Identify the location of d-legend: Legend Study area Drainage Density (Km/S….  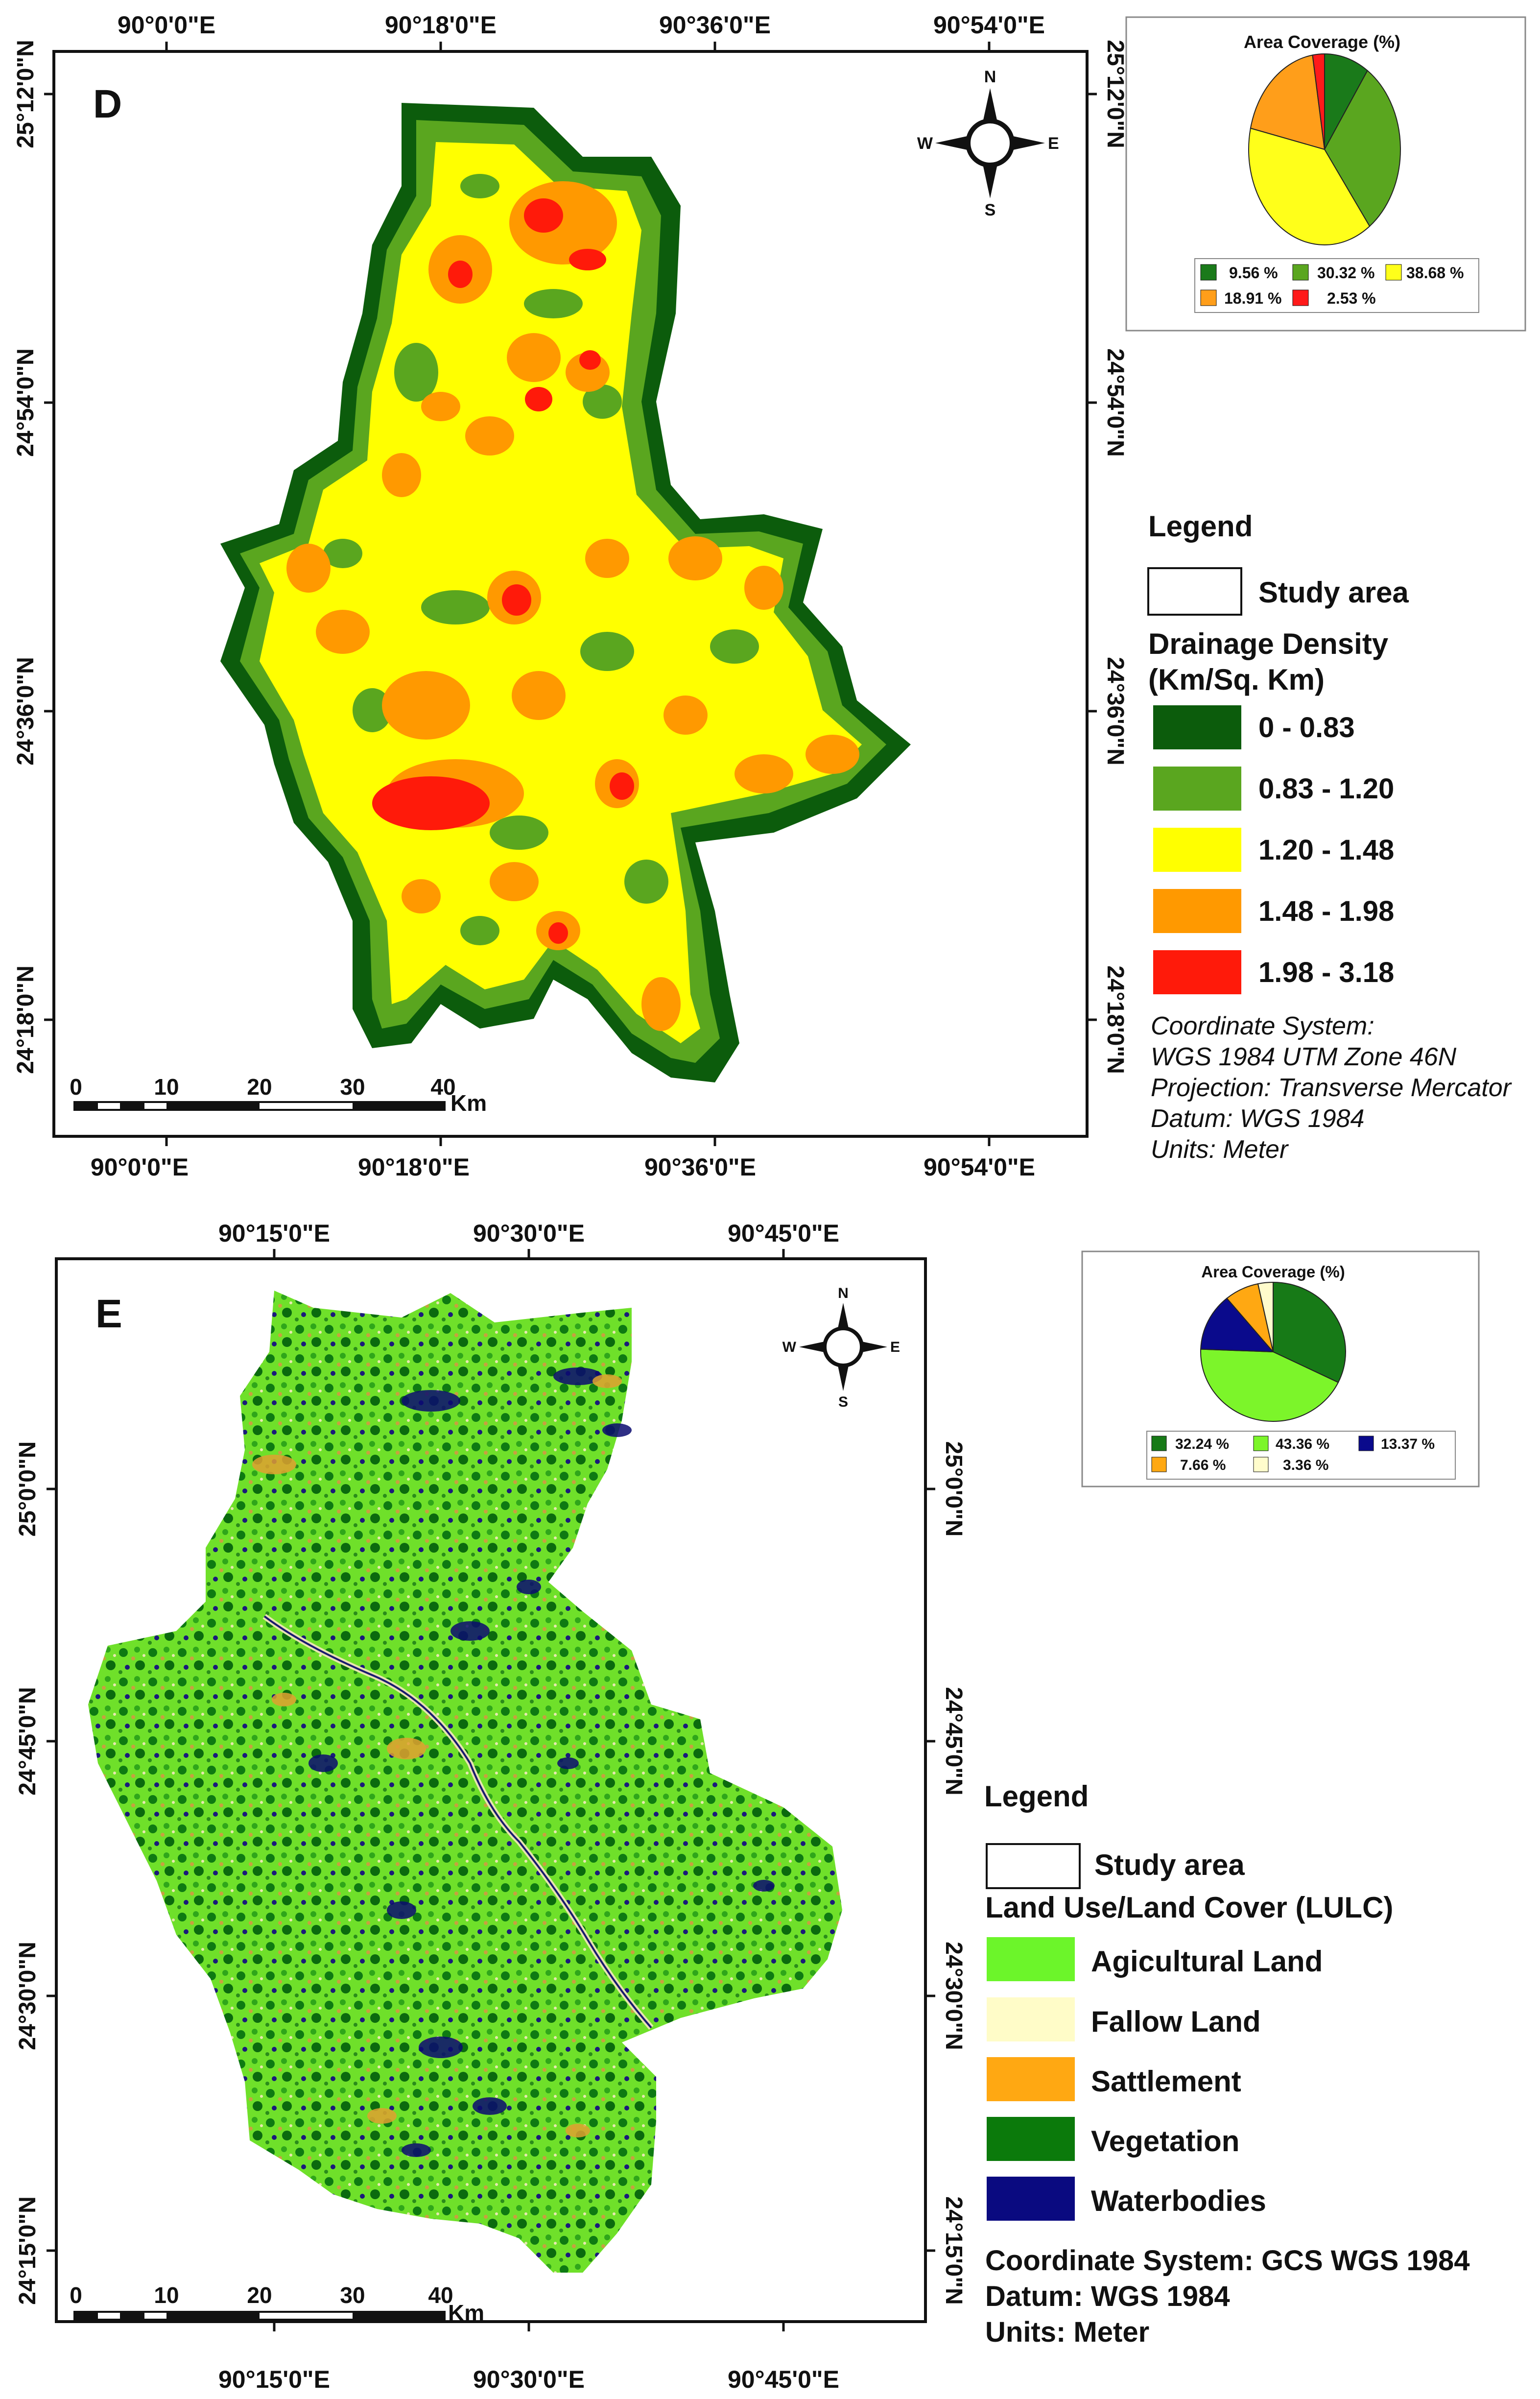
(1330, 837).